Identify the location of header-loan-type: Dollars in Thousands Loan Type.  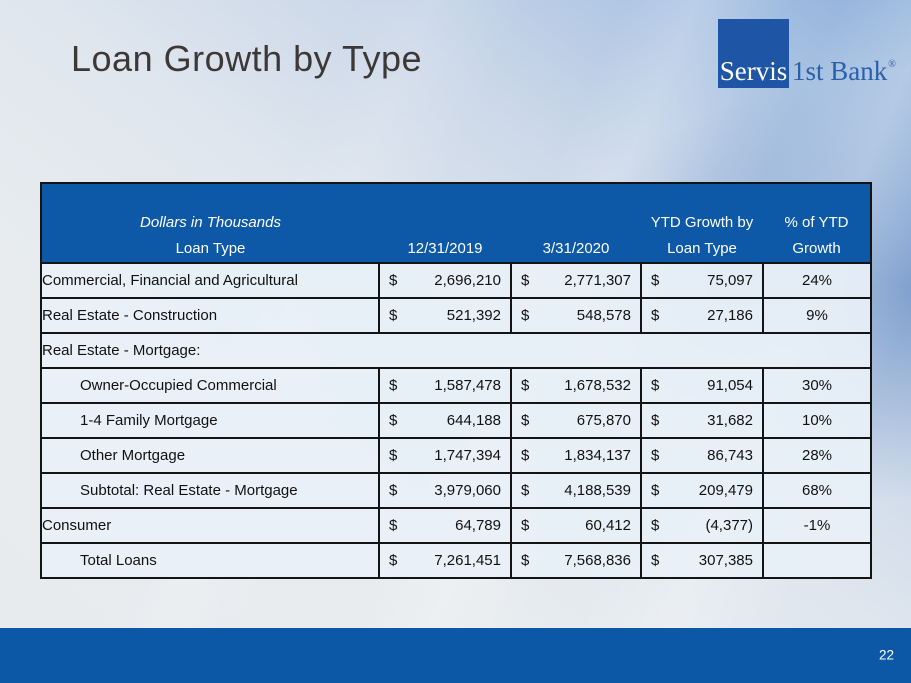
(209, 223).